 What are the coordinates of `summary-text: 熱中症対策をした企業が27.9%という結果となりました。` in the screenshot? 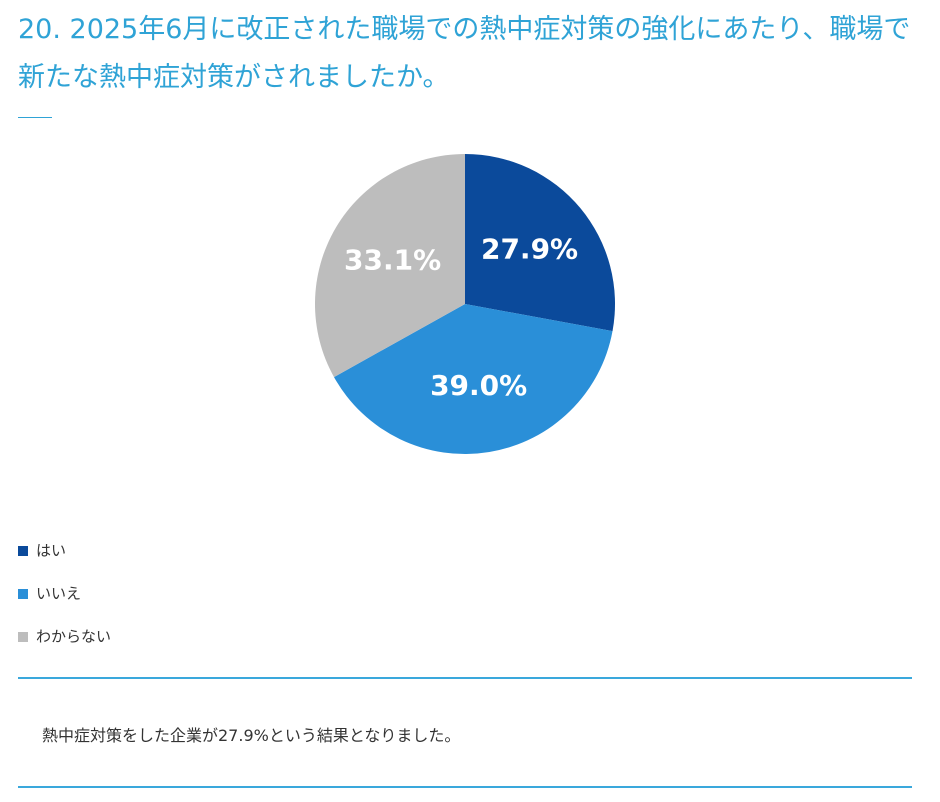 It's located at (251, 735).